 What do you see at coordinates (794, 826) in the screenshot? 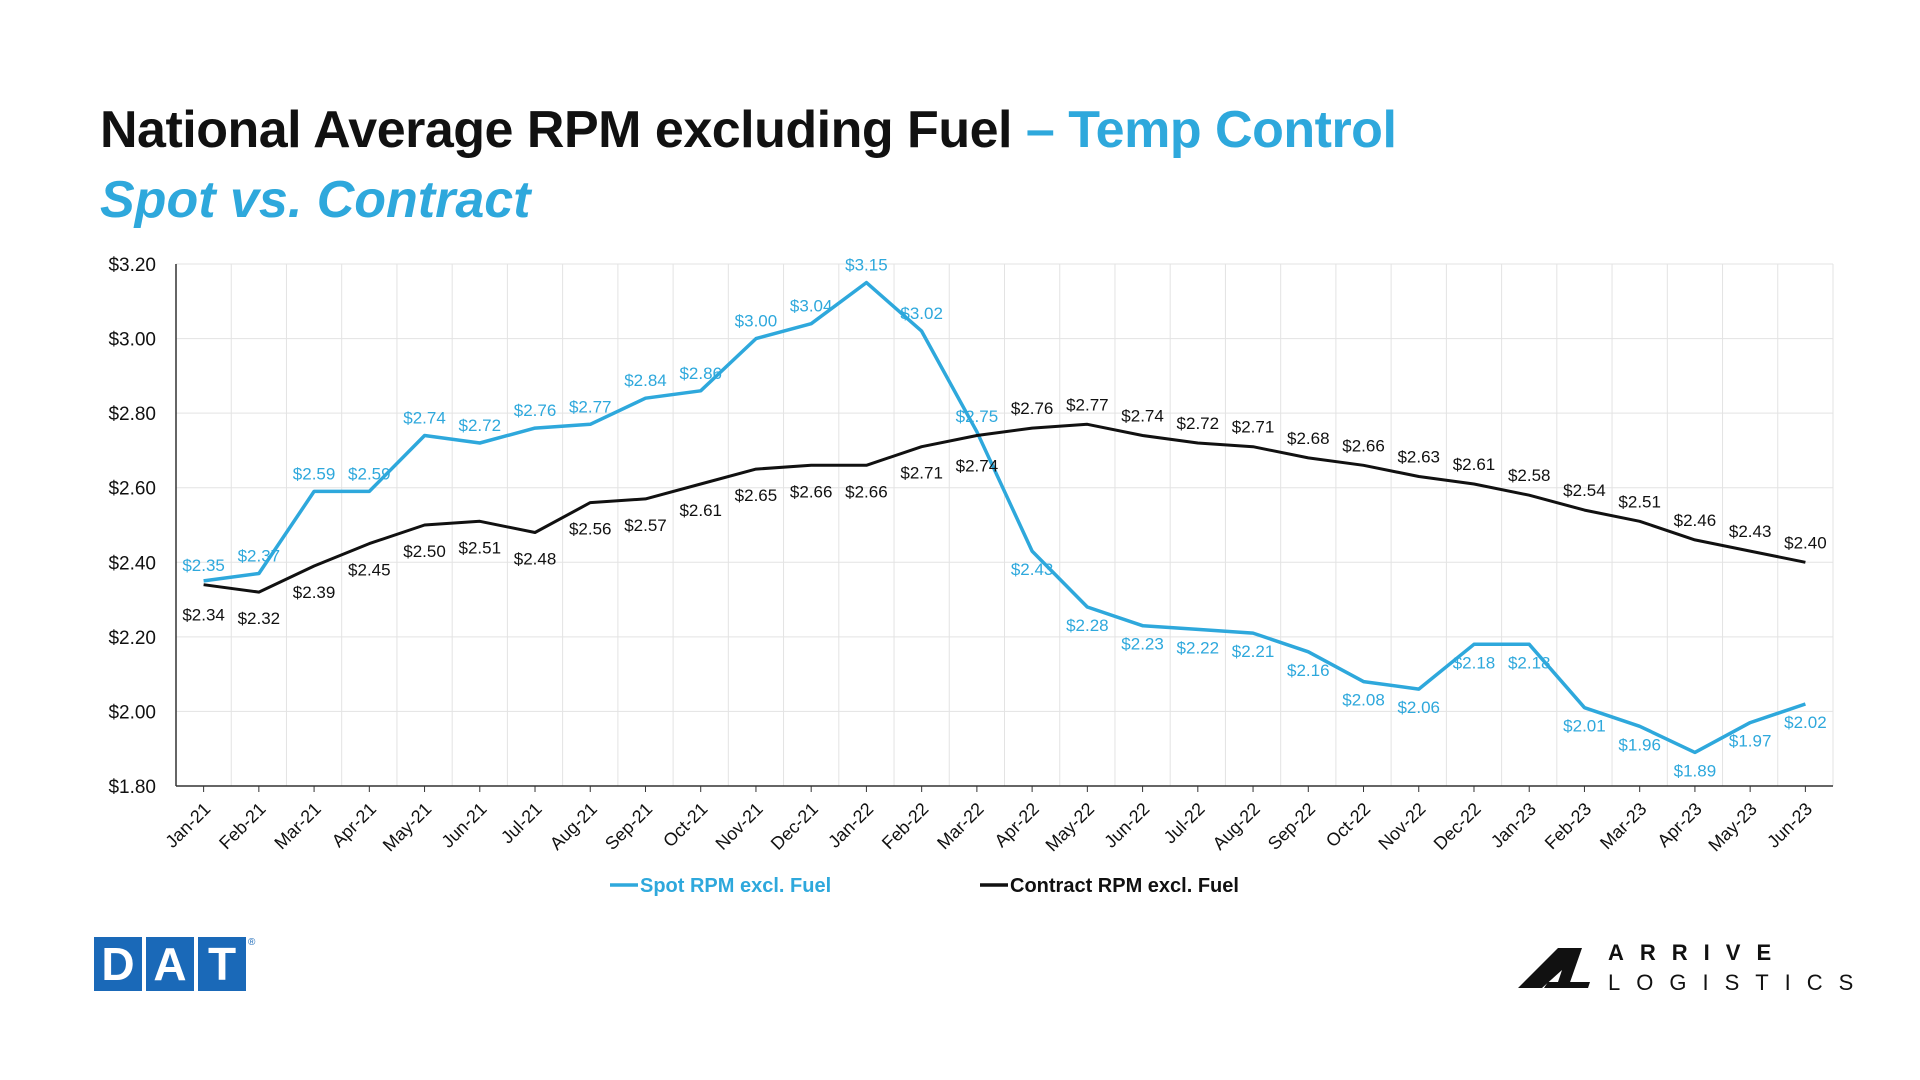
I see `x-tick-label: Dec-21` at bounding box center [794, 826].